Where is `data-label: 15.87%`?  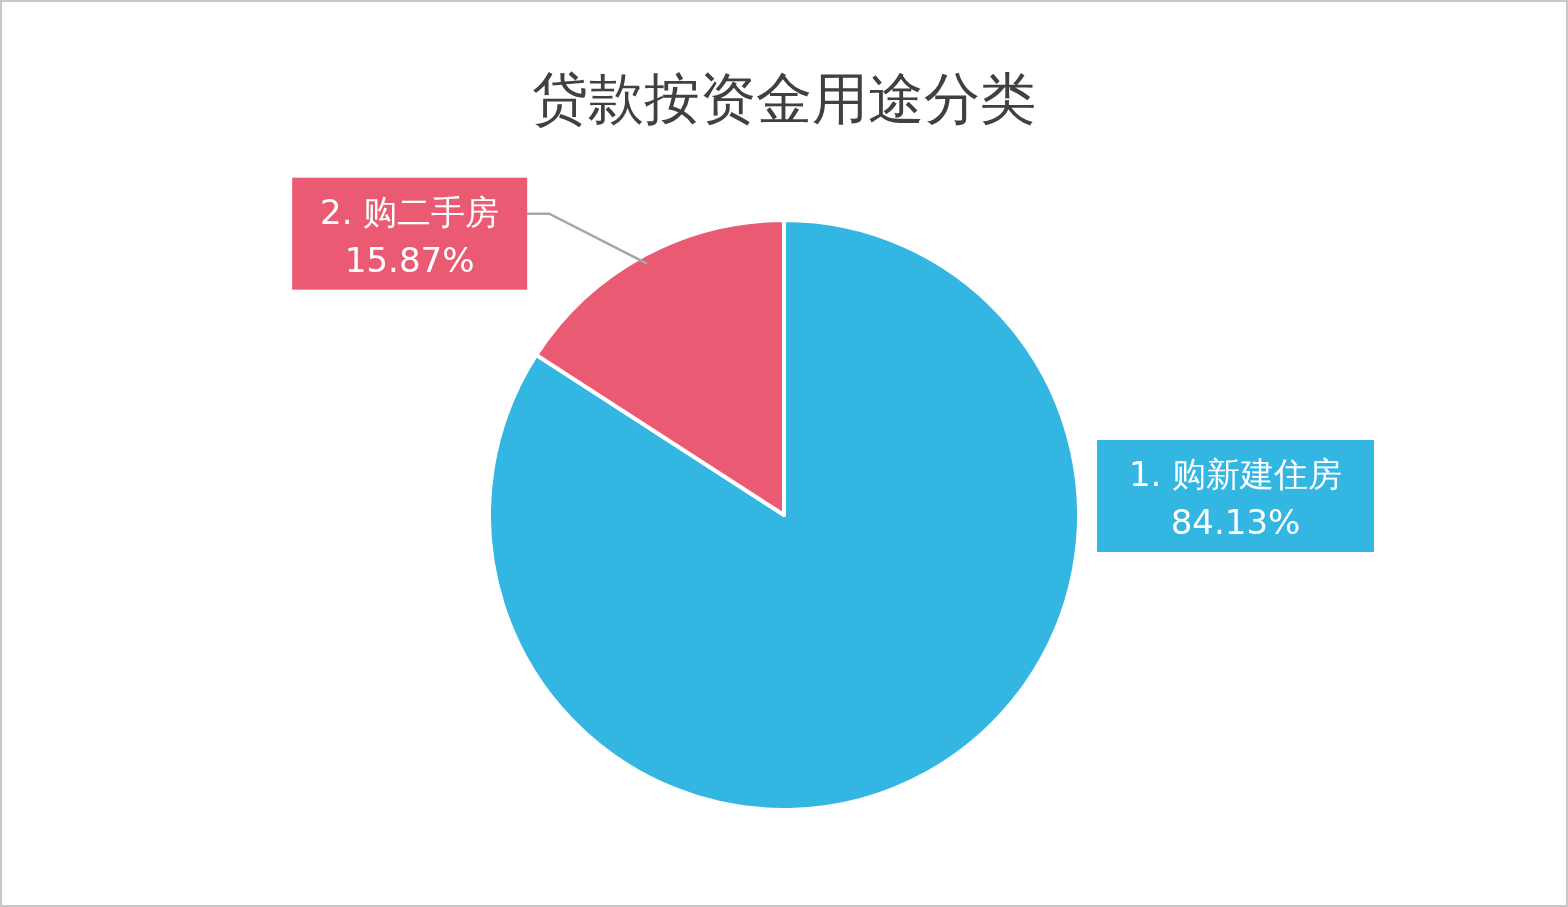 data-label: 15.87% is located at coordinates (409, 259).